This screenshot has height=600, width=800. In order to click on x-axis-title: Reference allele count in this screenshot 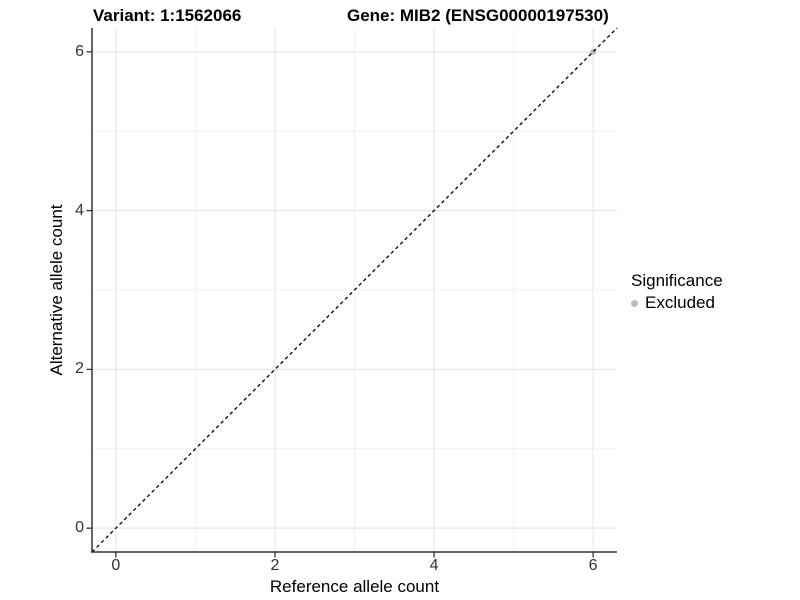, I will do `click(354, 586)`.